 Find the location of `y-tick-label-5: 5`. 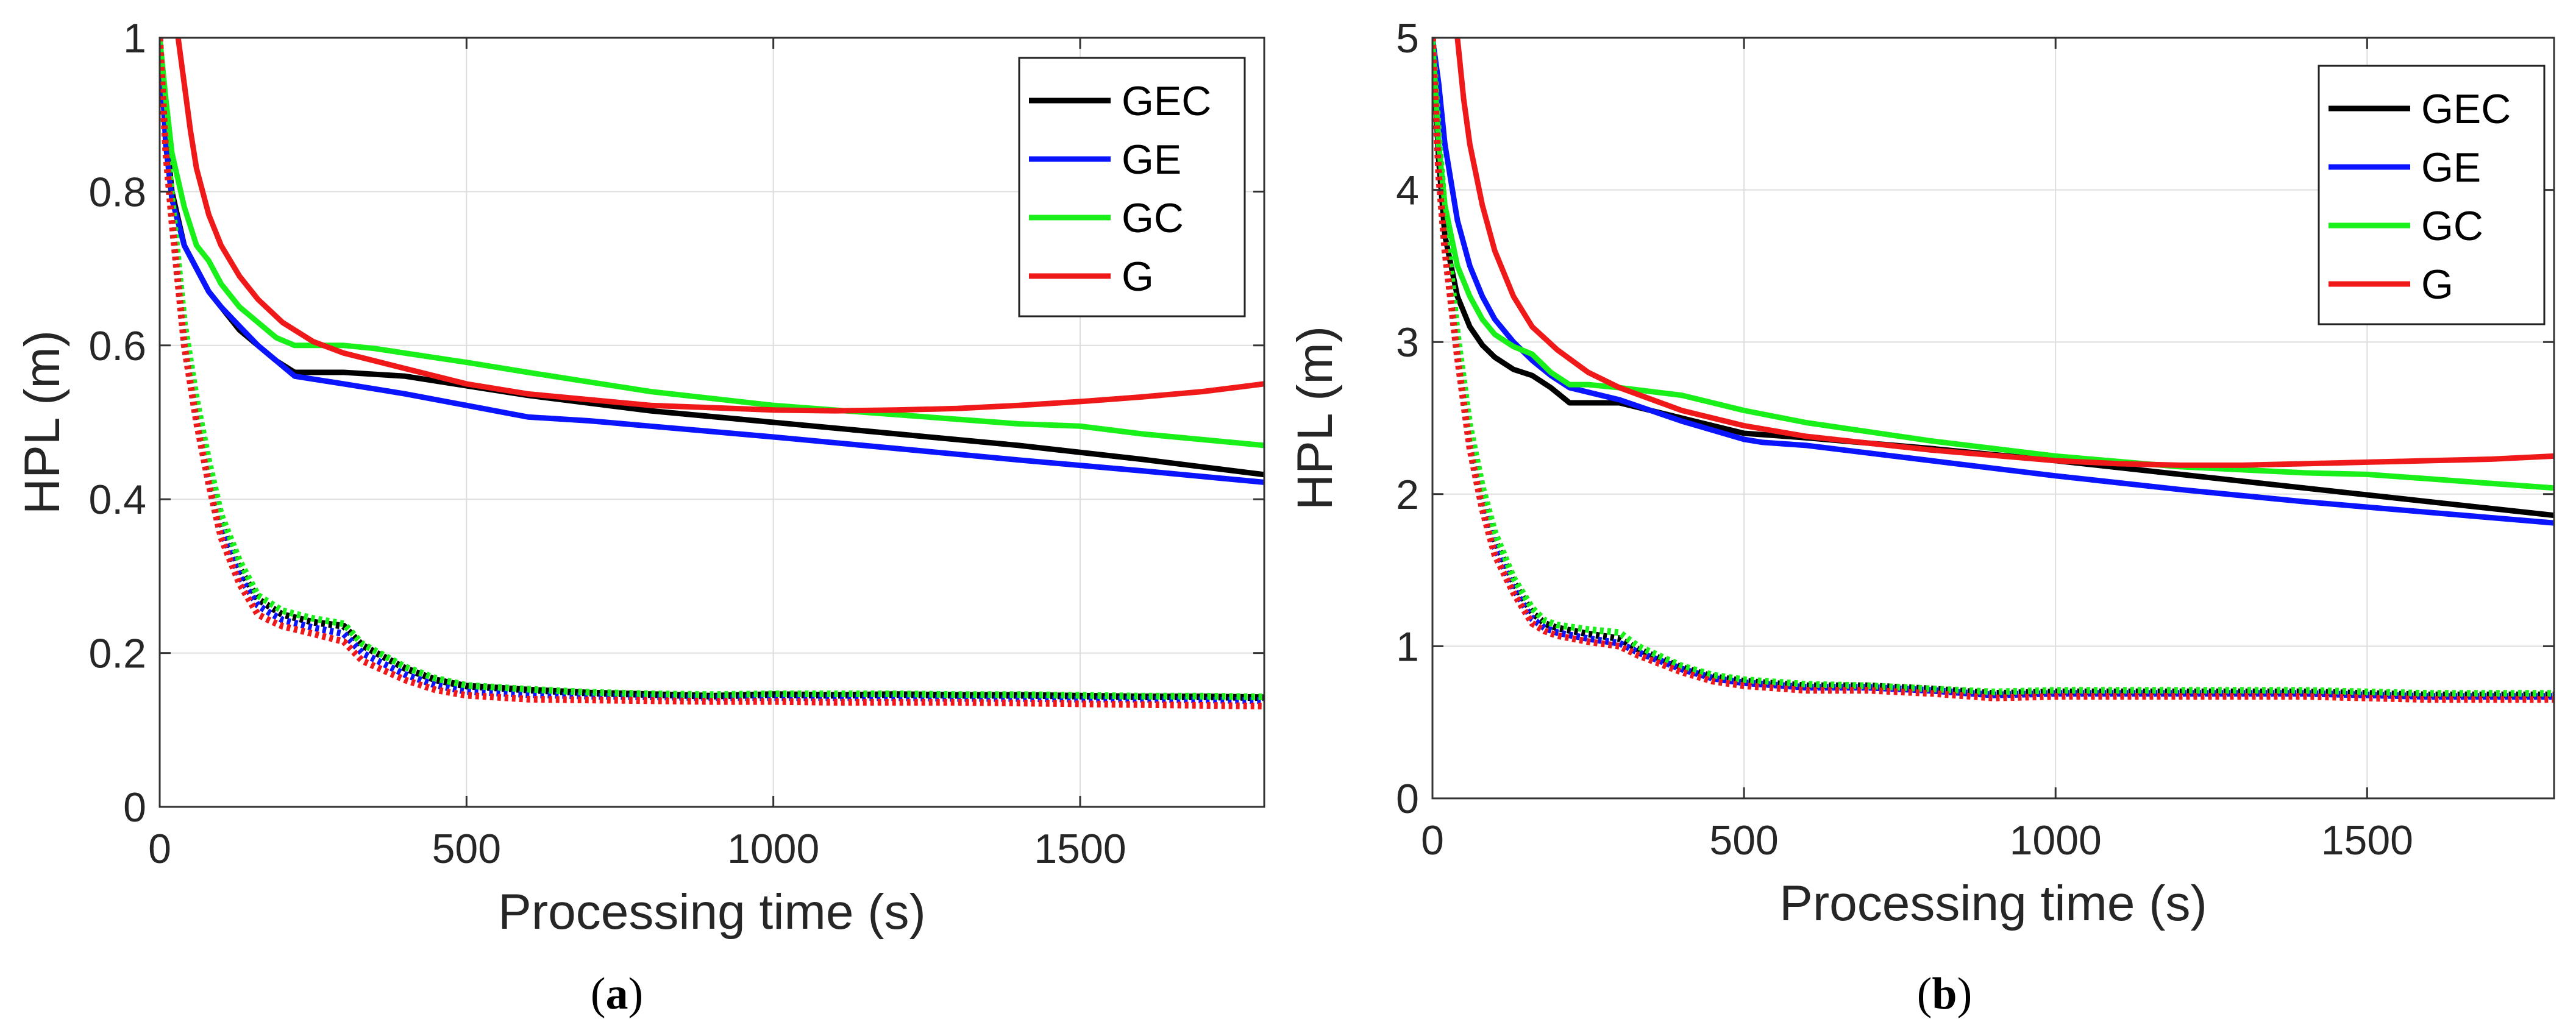

y-tick-label-5: 5 is located at coordinates (1407, 38).